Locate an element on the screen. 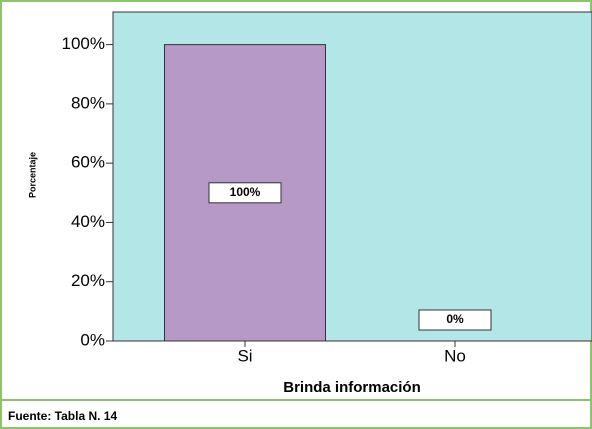 Image resolution: width=592 pixels, height=429 pixels. x-tick-label: No is located at coordinates (455, 355).